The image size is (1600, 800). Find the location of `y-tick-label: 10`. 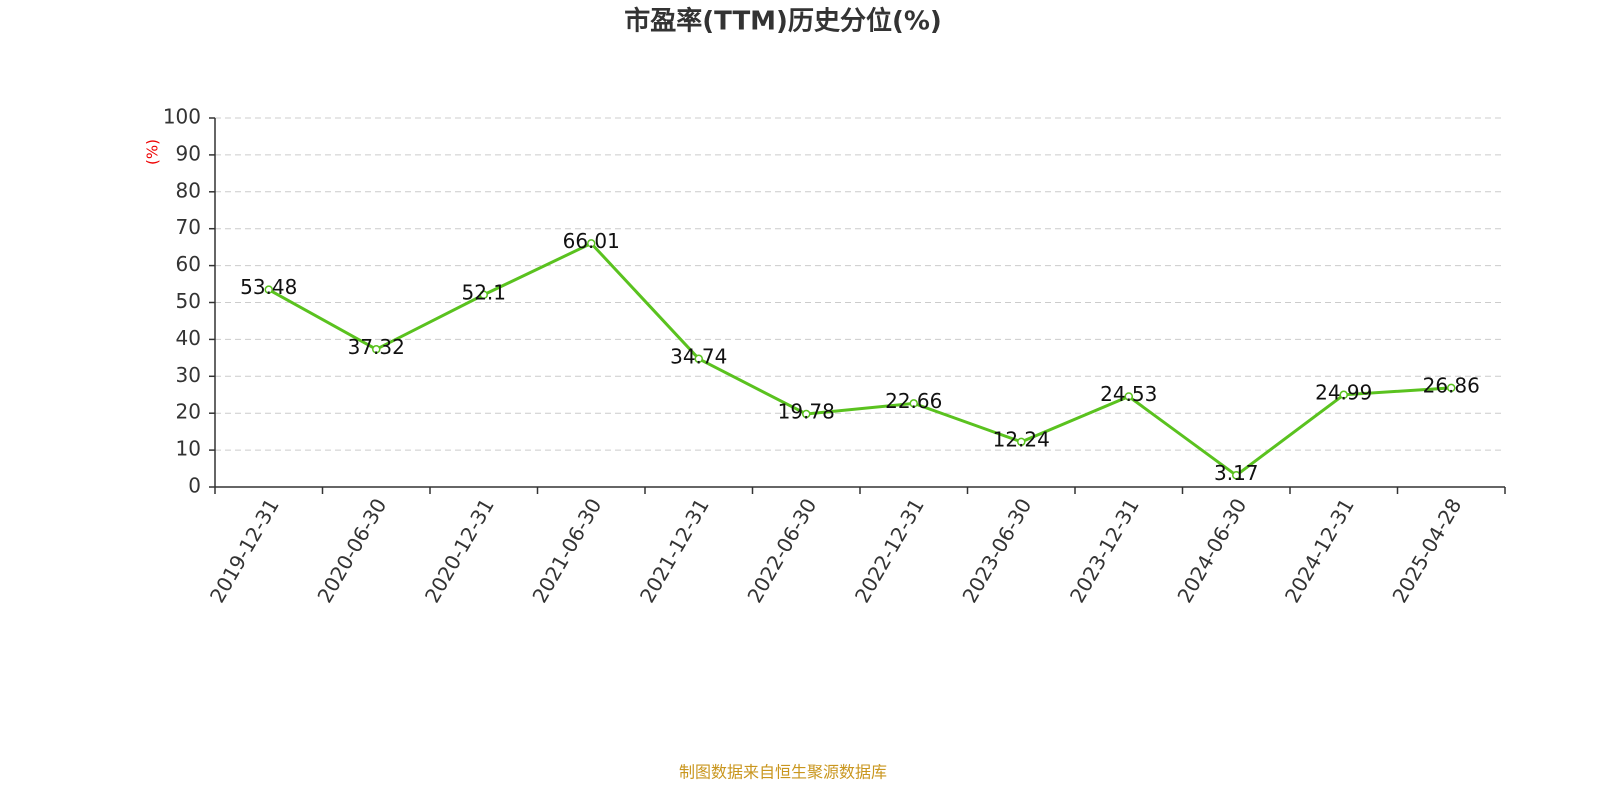

y-tick-label: 10 is located at coordinates (188, 449).